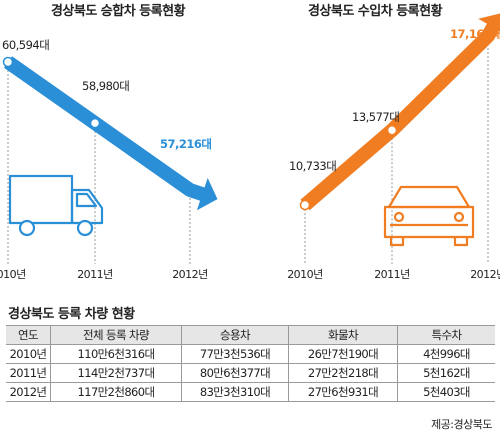 This screenshot has width=500, height=437. Describe the element at coordinates (446, 335) in the screenshot. I see `header-special: 특수차` at that location.